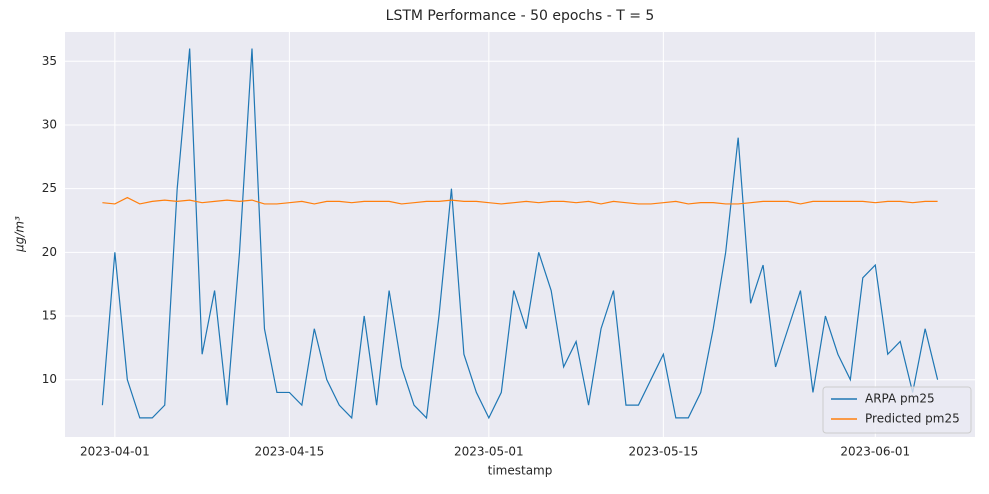 The height and width of the screenshot is (494, 989). What do you see at coordinates (663, 452) in the screenshot?
I see `x-tick-label: 2023-05-15` at bounding box center [663, 452].